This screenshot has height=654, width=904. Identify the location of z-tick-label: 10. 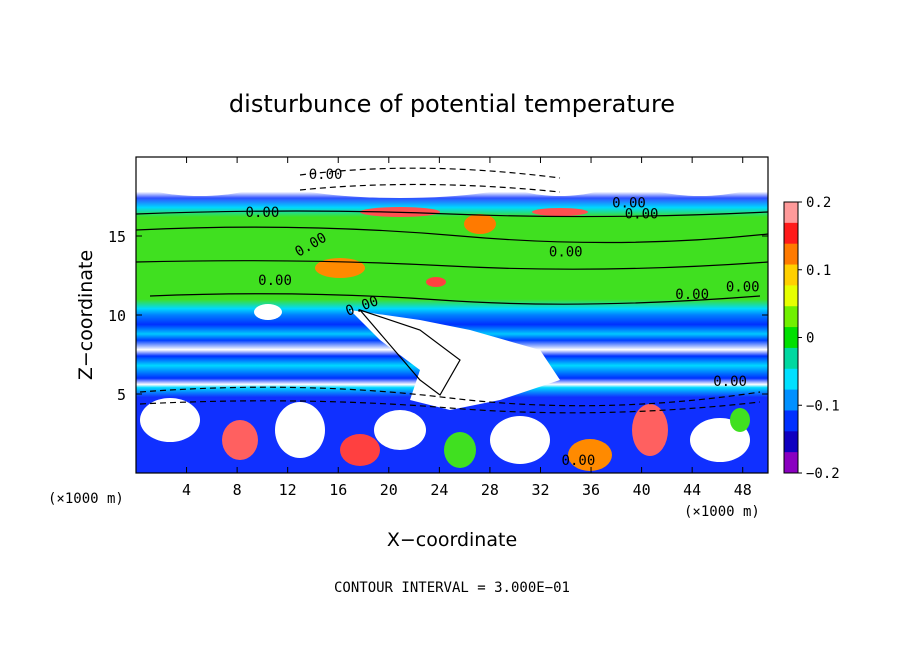
(117, 316).